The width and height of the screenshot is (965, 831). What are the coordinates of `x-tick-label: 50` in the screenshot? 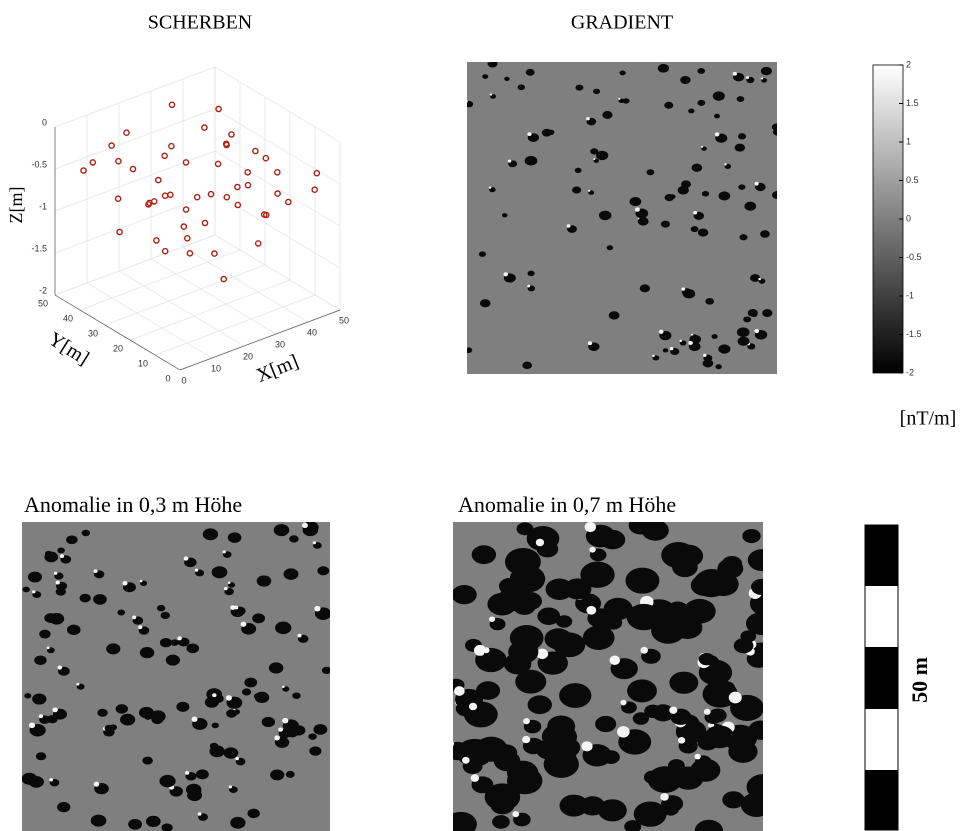 It's located at (344, 320).